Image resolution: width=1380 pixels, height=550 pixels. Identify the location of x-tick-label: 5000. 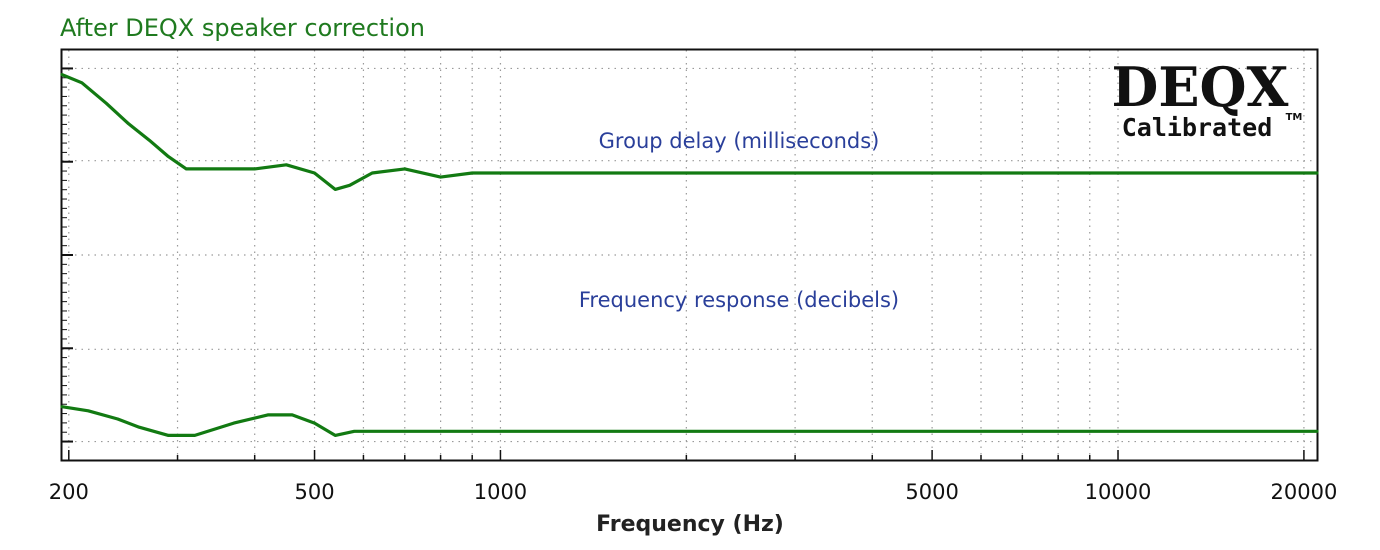
(931, 492).